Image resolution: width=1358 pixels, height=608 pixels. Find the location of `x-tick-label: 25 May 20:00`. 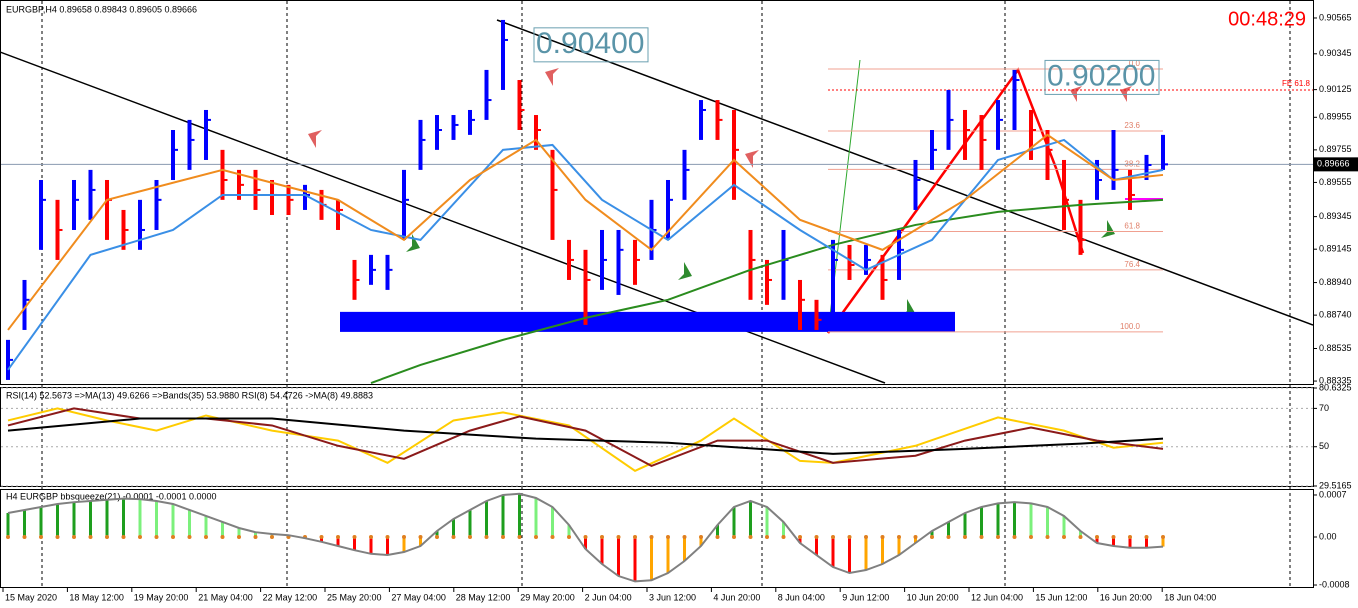

x-tick-label: 25 May 20:00 is located at coordinates (354, 597).